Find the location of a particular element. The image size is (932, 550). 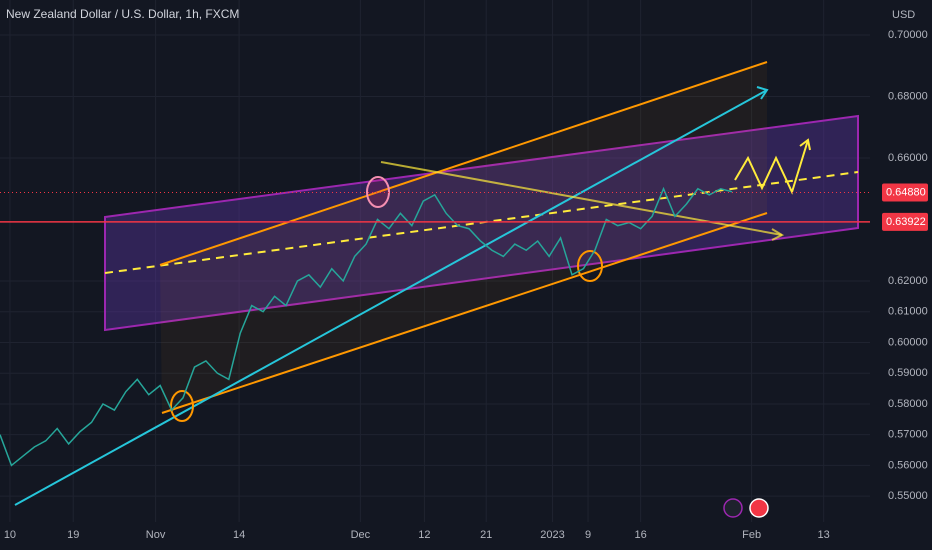

y-tick-label: 0.62000 is located at coordinates (908, 281).